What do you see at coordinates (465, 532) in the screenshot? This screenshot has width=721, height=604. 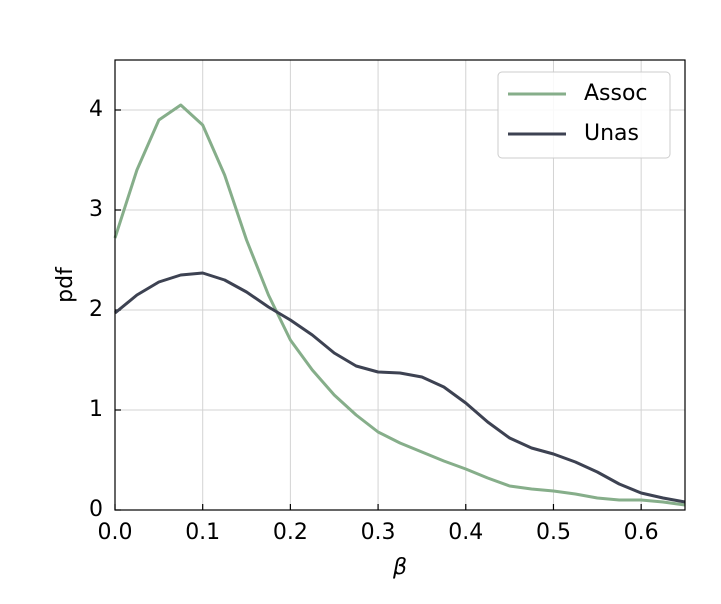 I see `x-tick-label: 0.4` at bounding box center [465, 532].